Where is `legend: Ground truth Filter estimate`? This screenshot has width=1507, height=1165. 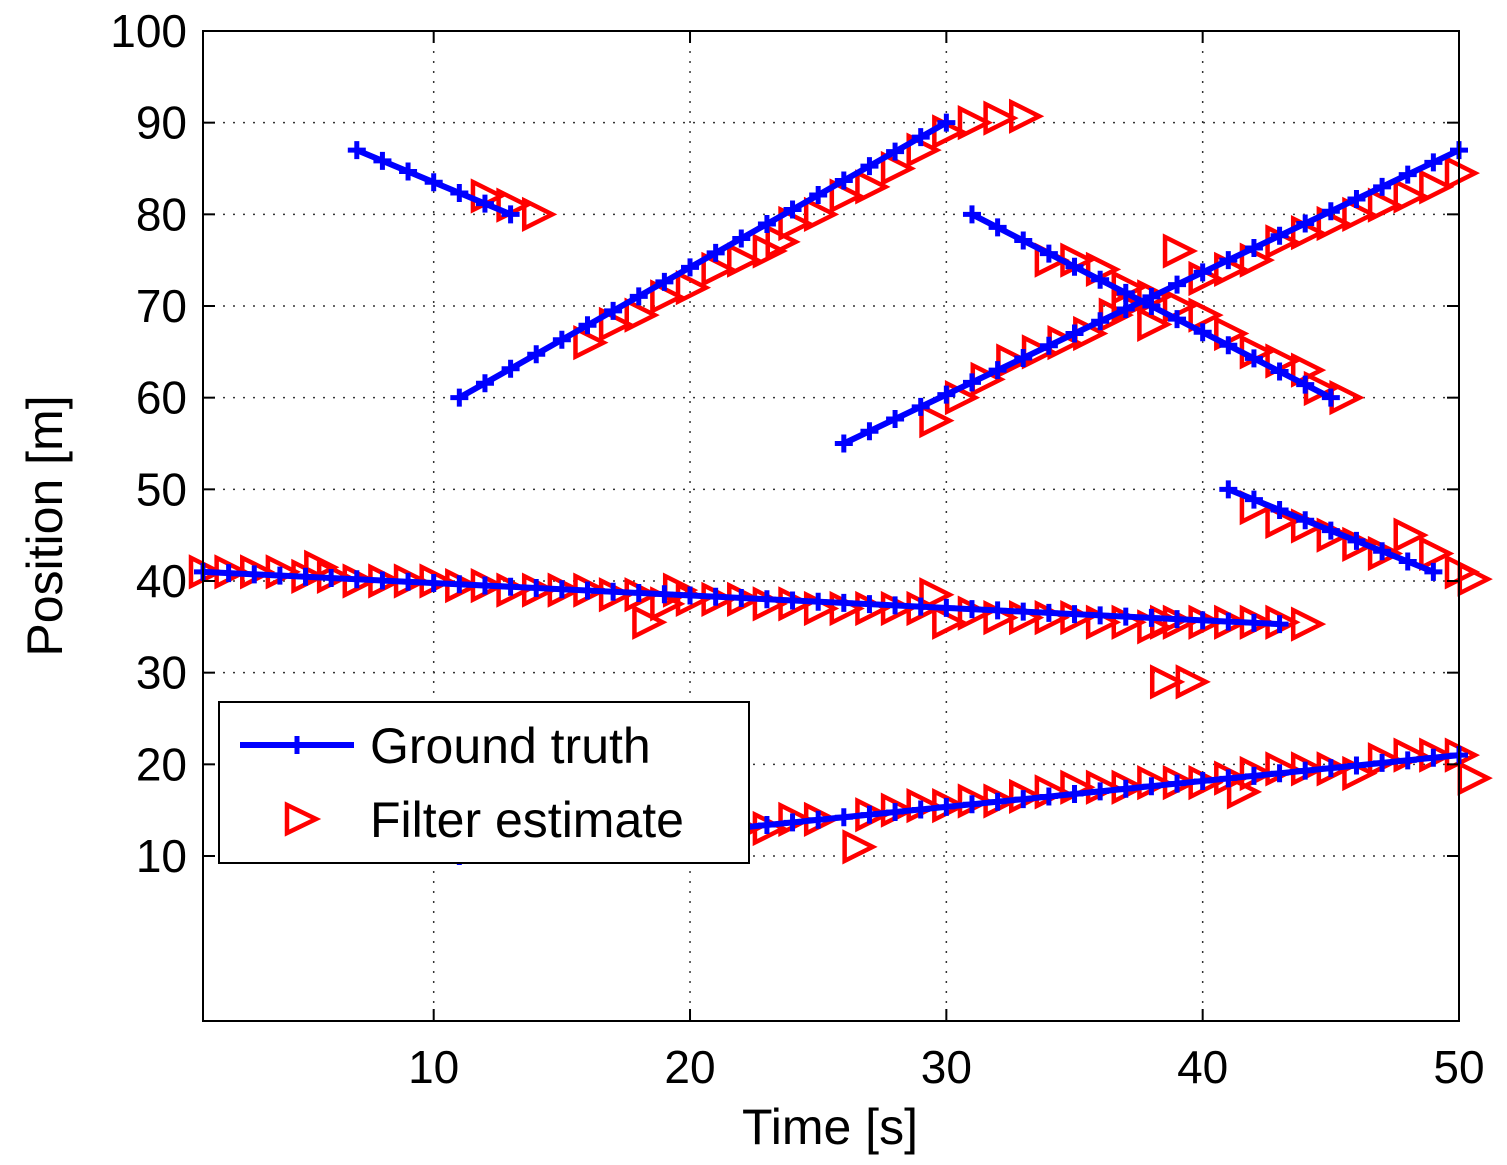 legend: Ground truth Filter estimate is located at coordinates (484, 782).